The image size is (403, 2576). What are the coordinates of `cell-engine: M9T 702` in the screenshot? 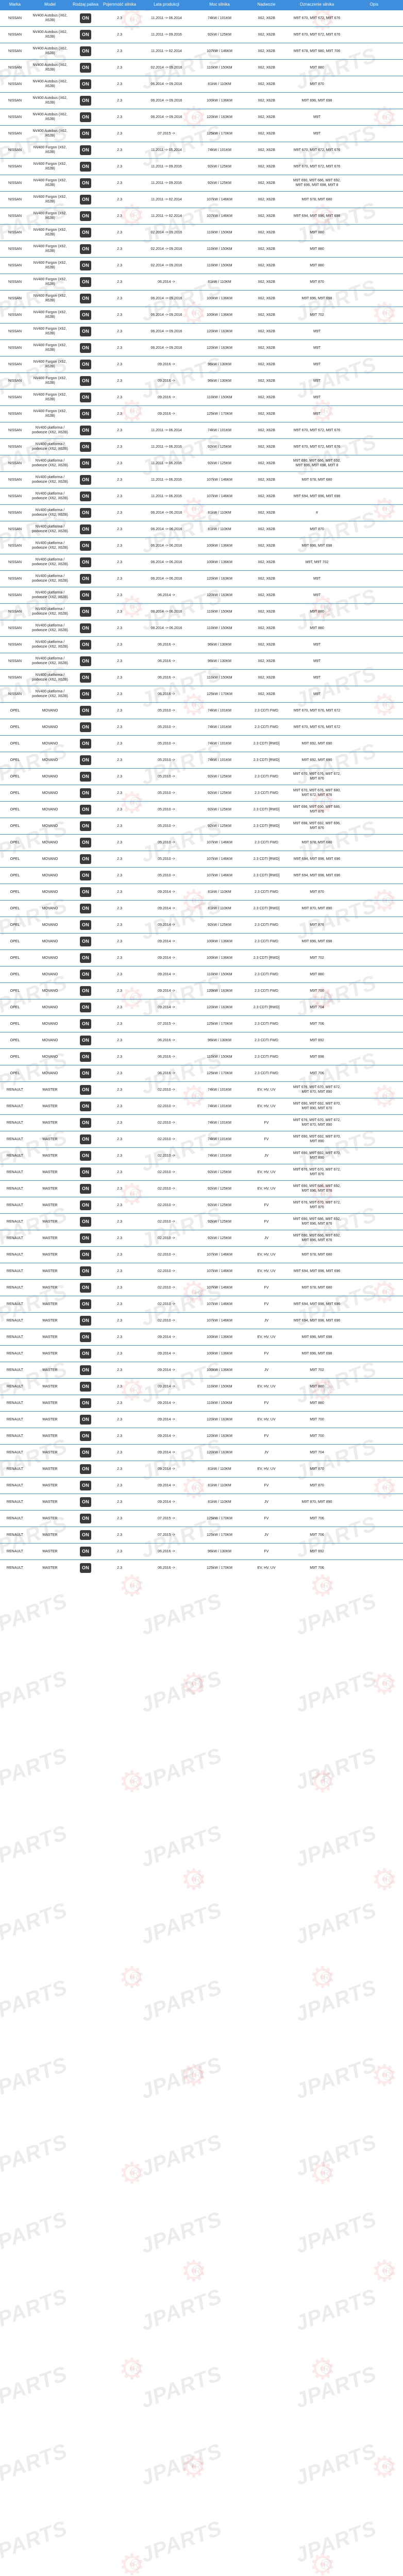 It's located at (317, 1370).